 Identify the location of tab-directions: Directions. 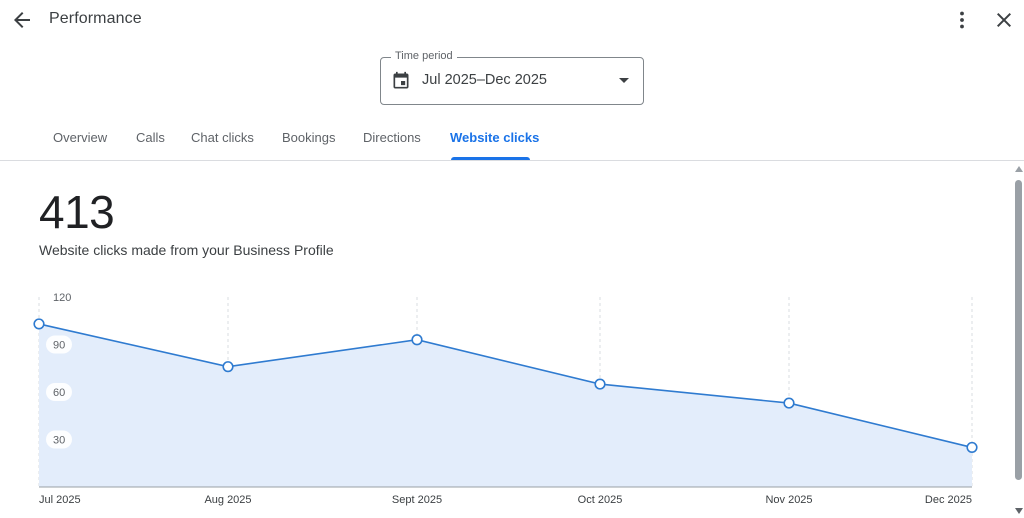
(392, 137).